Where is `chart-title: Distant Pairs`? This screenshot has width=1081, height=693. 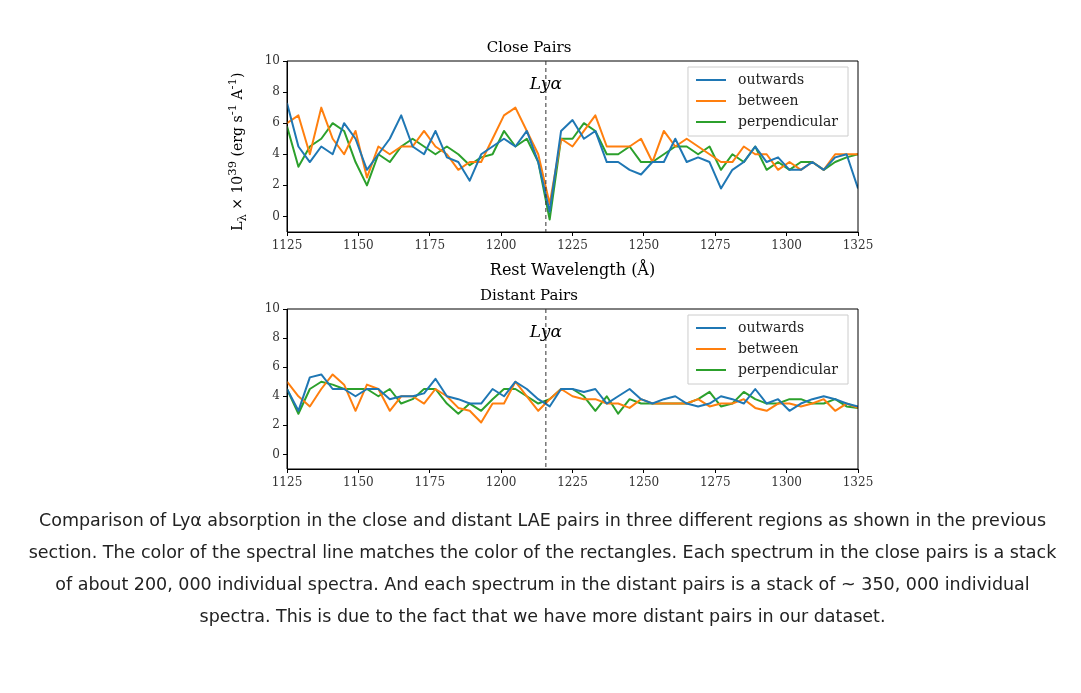
chart-title: Distant Pairs is located at coordinates (529, 294).